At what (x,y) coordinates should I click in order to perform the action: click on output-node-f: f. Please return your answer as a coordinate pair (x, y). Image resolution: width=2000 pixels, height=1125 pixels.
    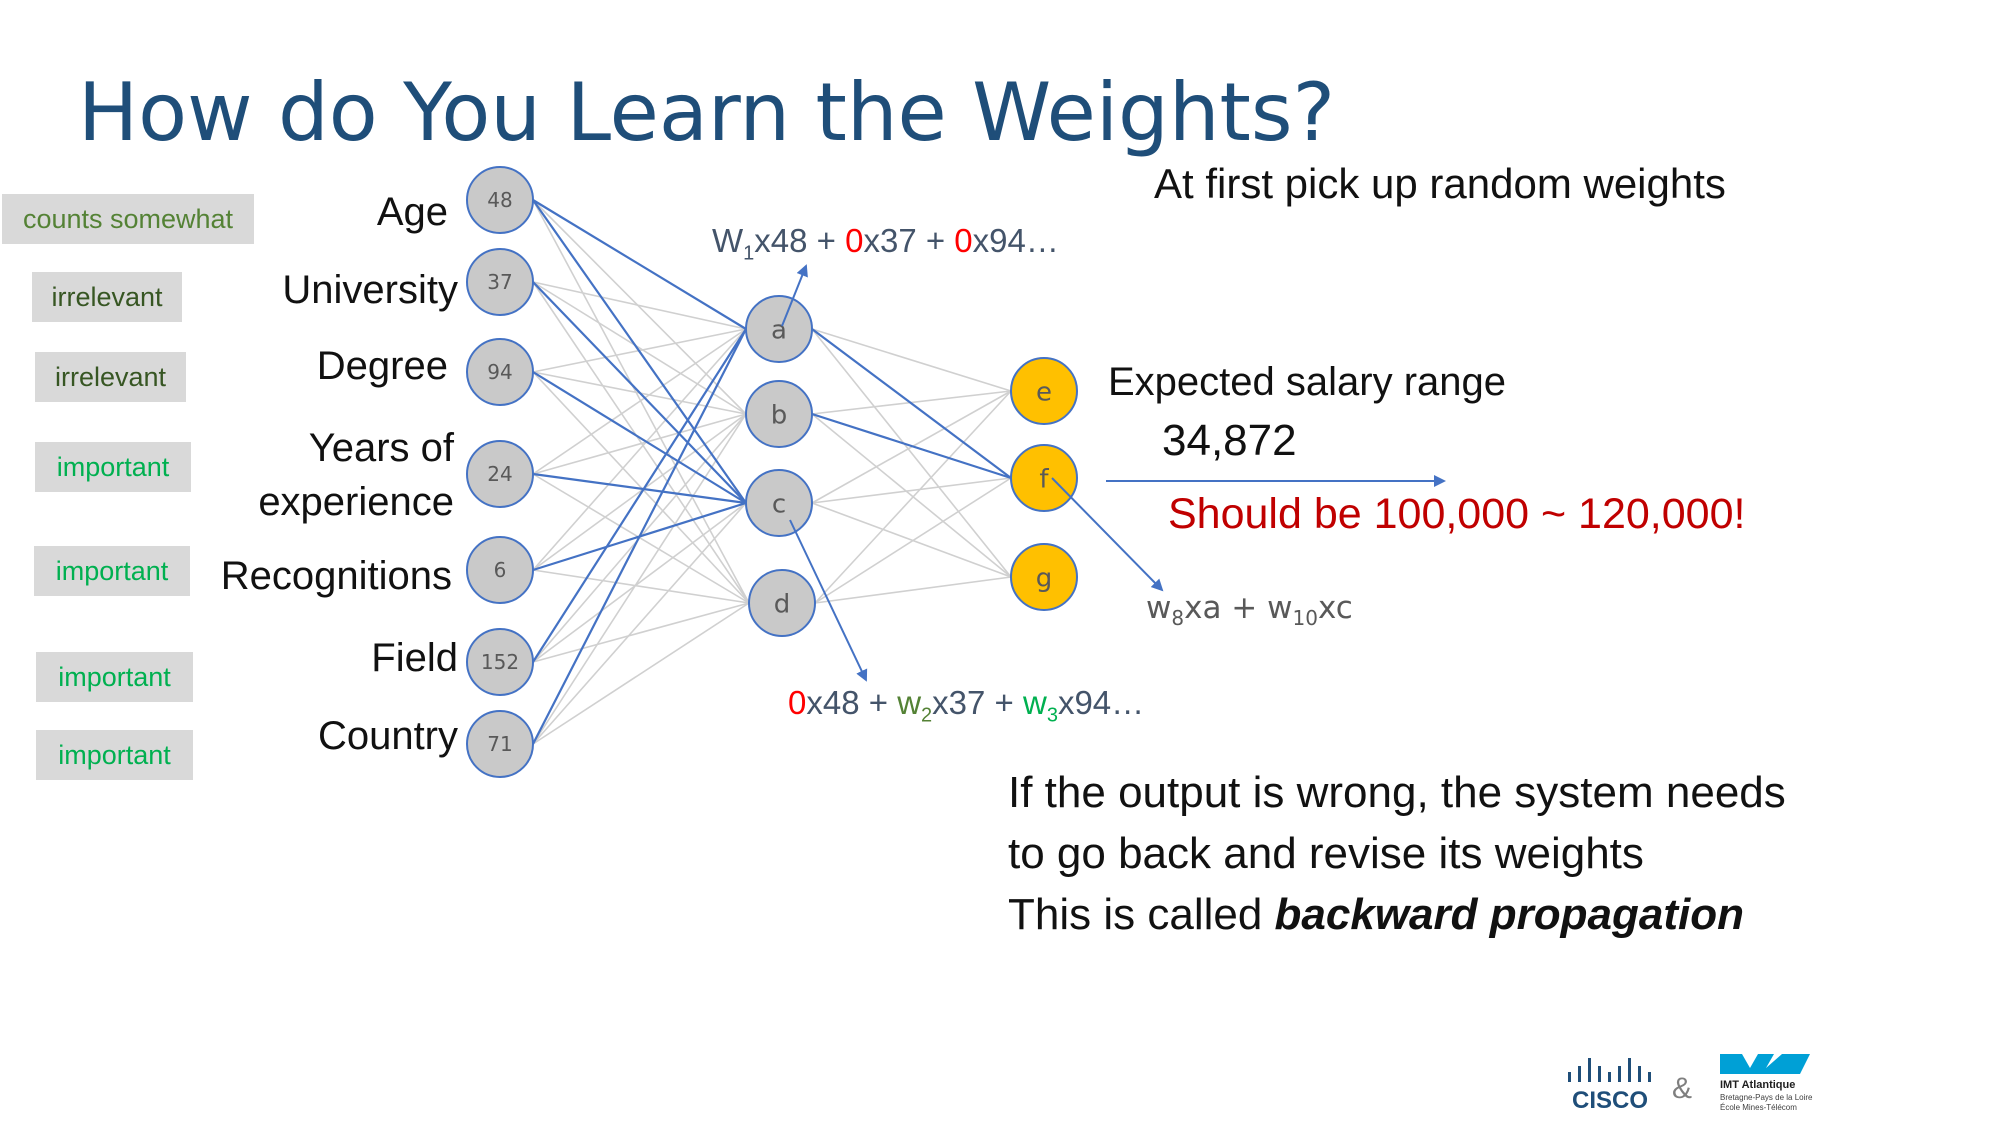
    Looking at the image, I should click on (1044, 478).